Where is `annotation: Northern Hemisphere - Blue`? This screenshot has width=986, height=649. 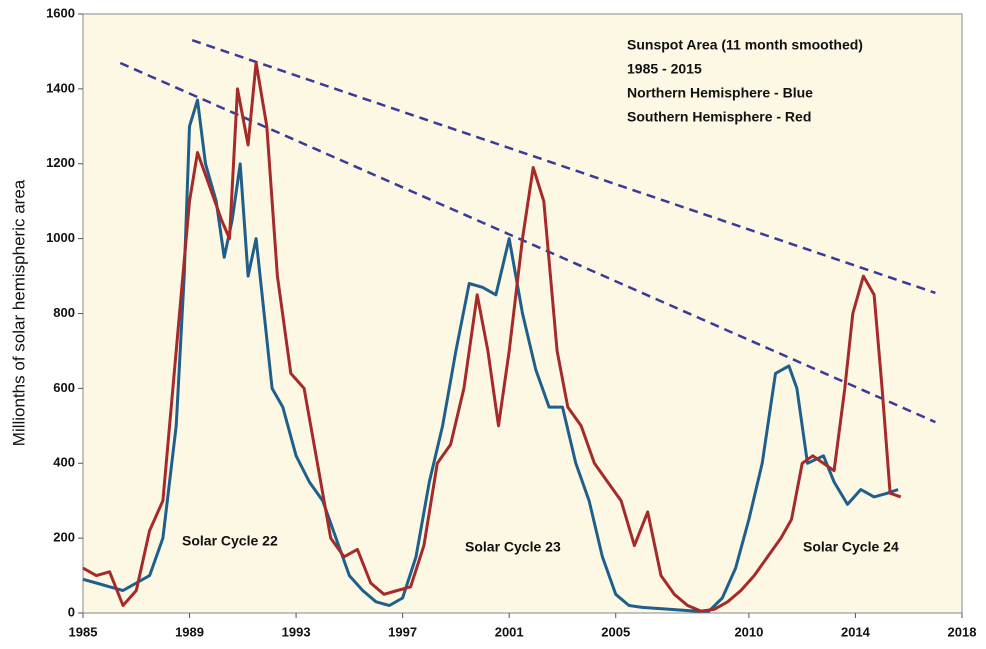
annotation: Northern Hemisphere - Blue is located at coordinates (720, 93).